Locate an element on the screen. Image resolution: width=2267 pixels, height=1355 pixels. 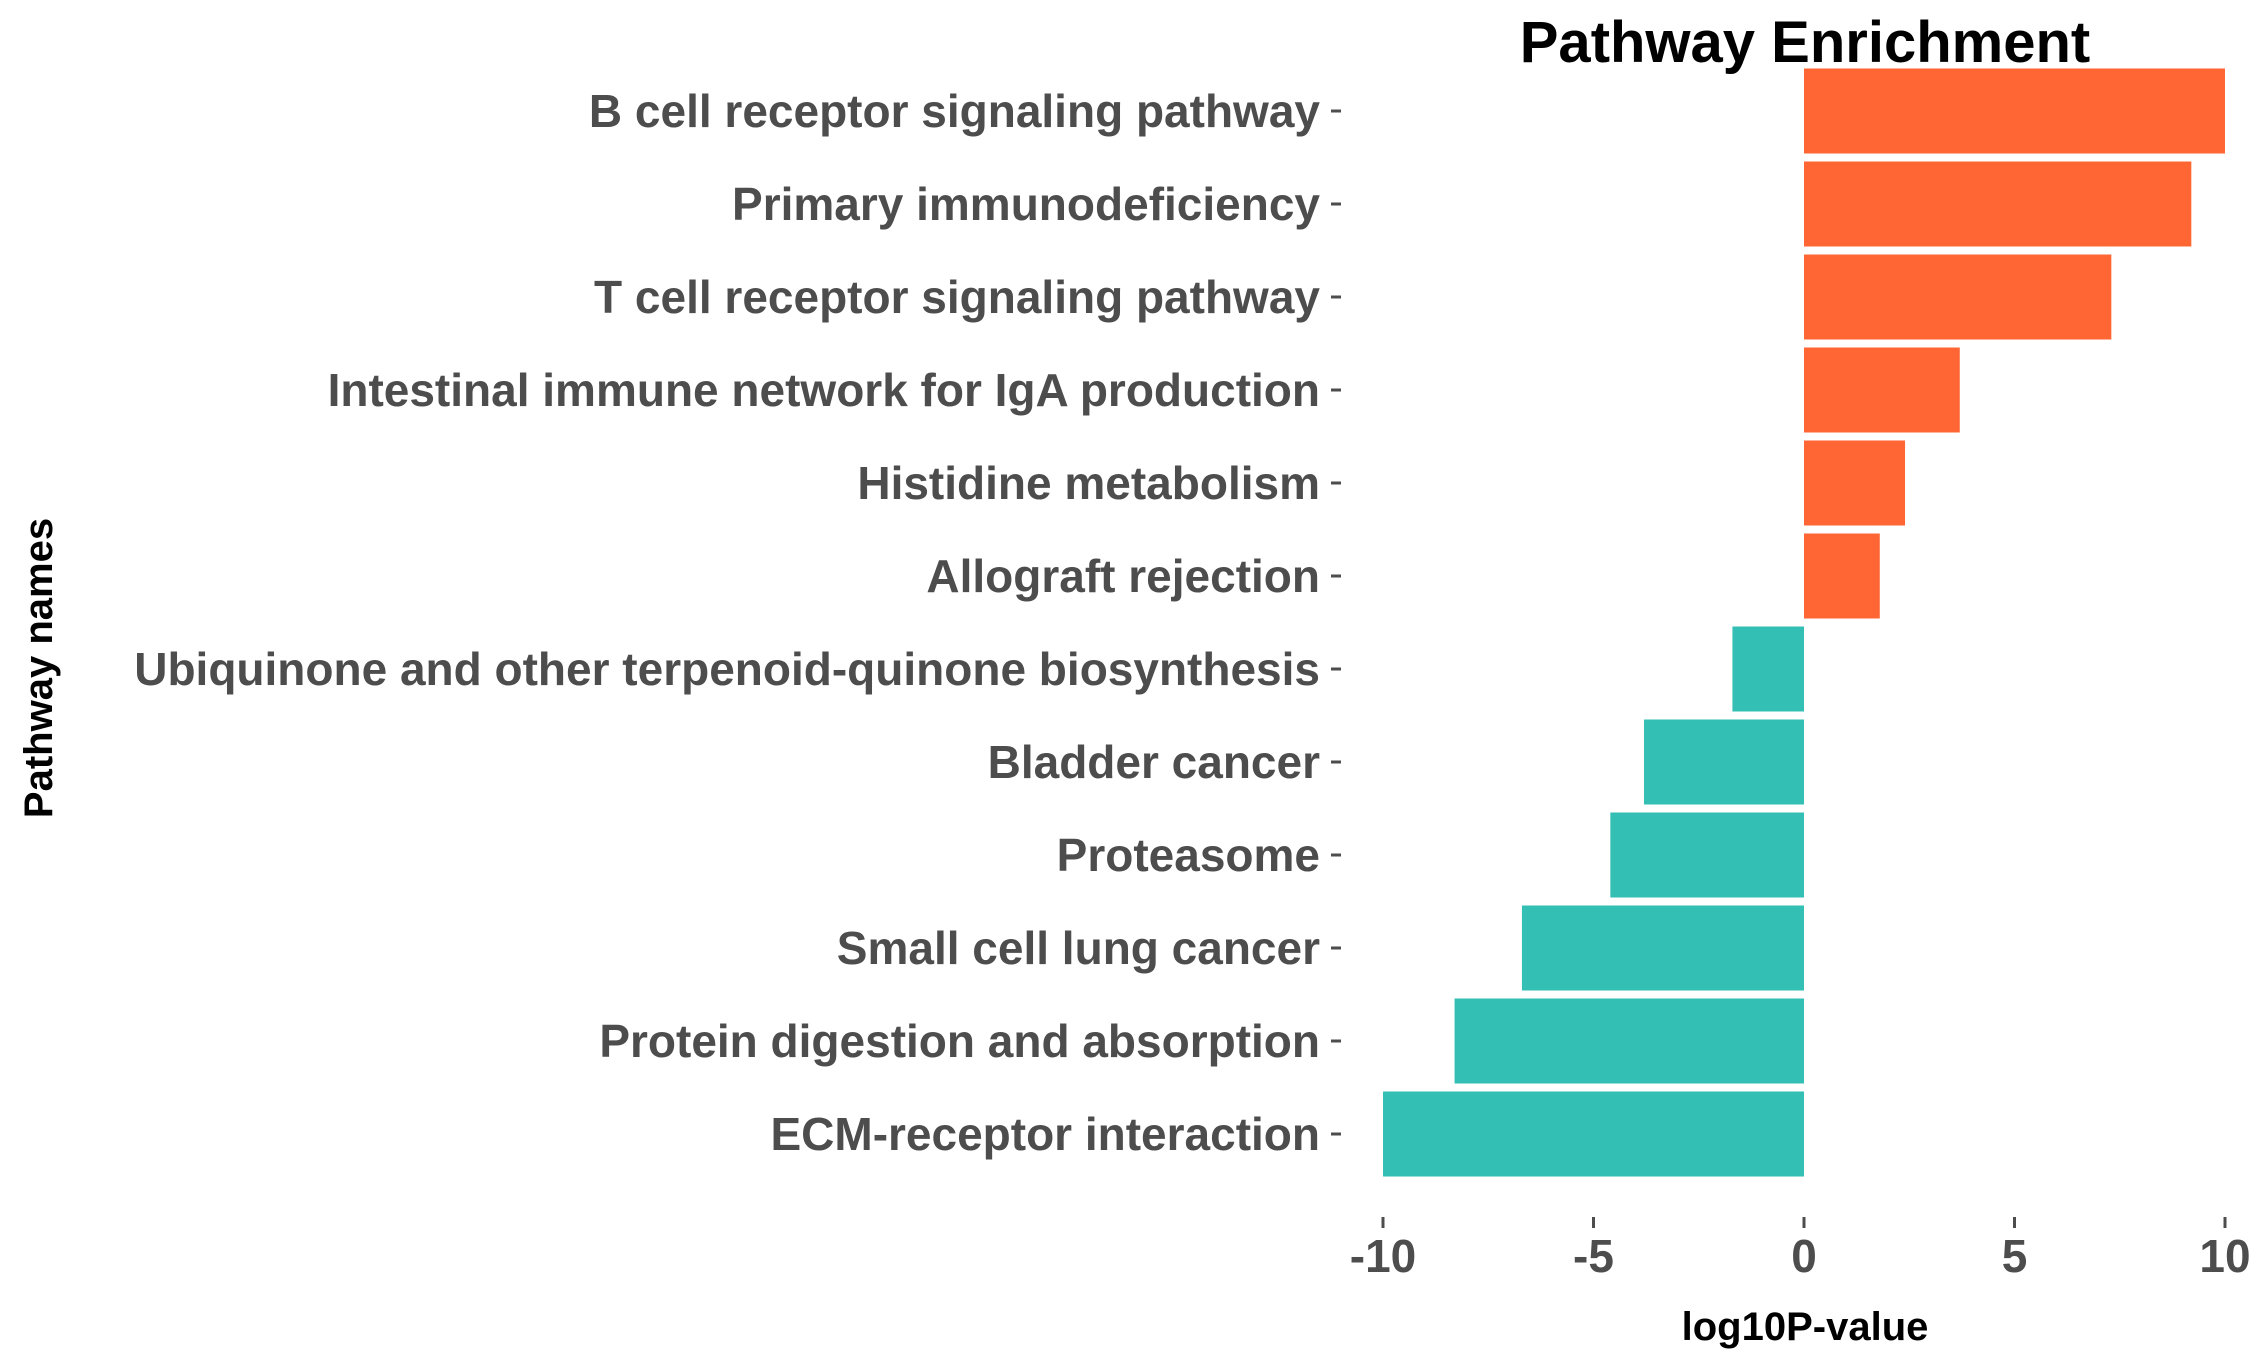
y-tick-label: B cell receptor signaling pathway is located at coordinates (954, 111).